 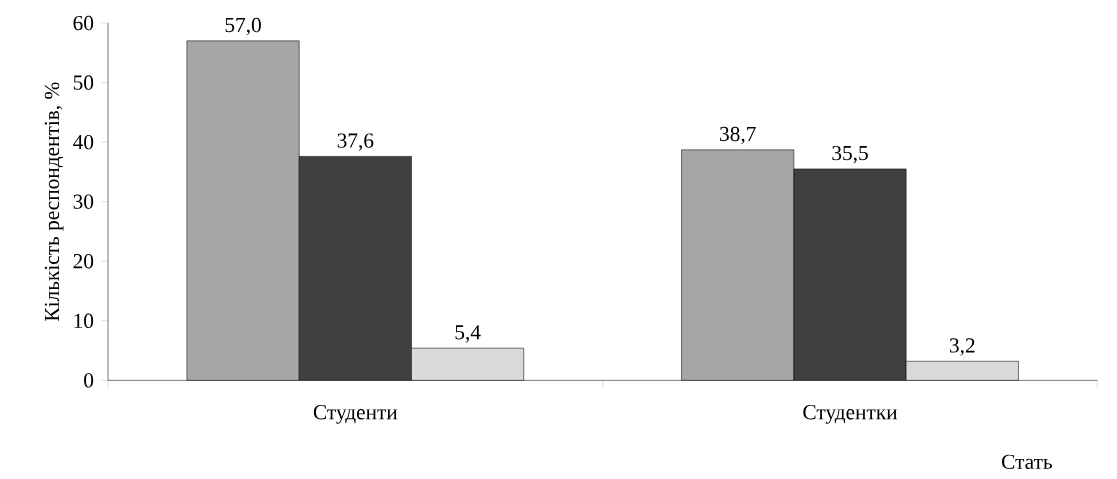 What do you see at coordinates (54, 201) in the screenshot?
I see `y-axis-title: Кількість респондентів, %` at bounding box center [54, 201].